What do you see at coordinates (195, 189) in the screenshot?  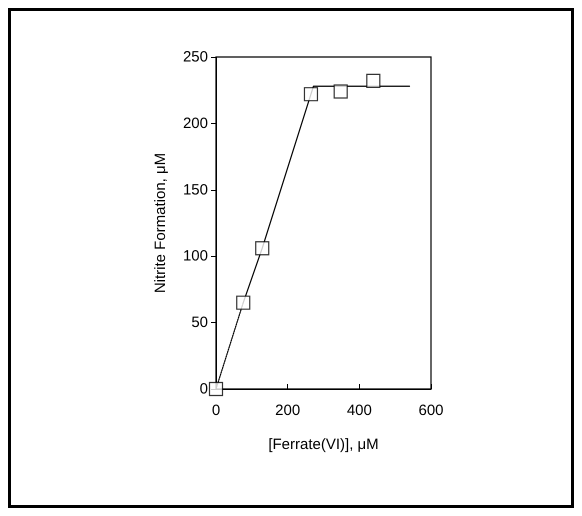 I see `y-tick-label: 150` at bounding box center [195, 189].